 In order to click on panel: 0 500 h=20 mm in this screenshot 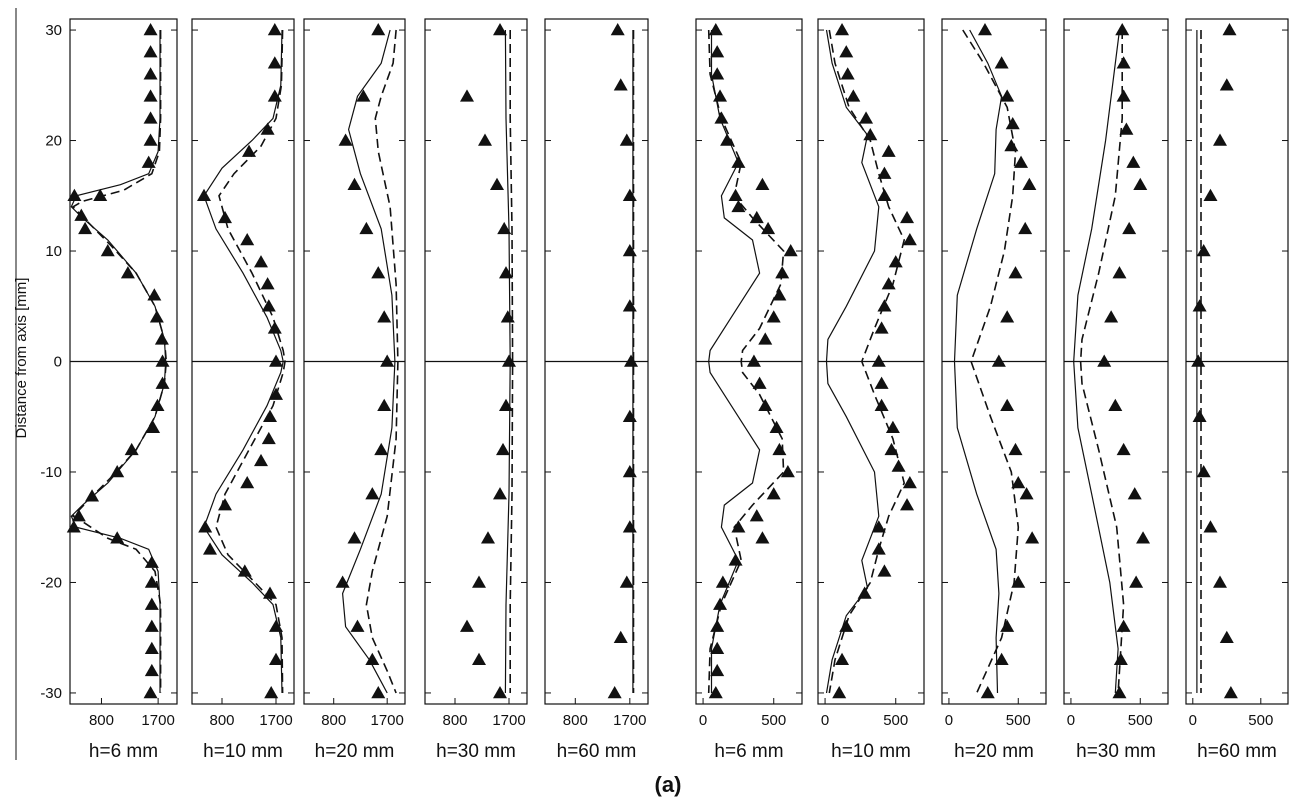, I will do `click(994, 390)`.